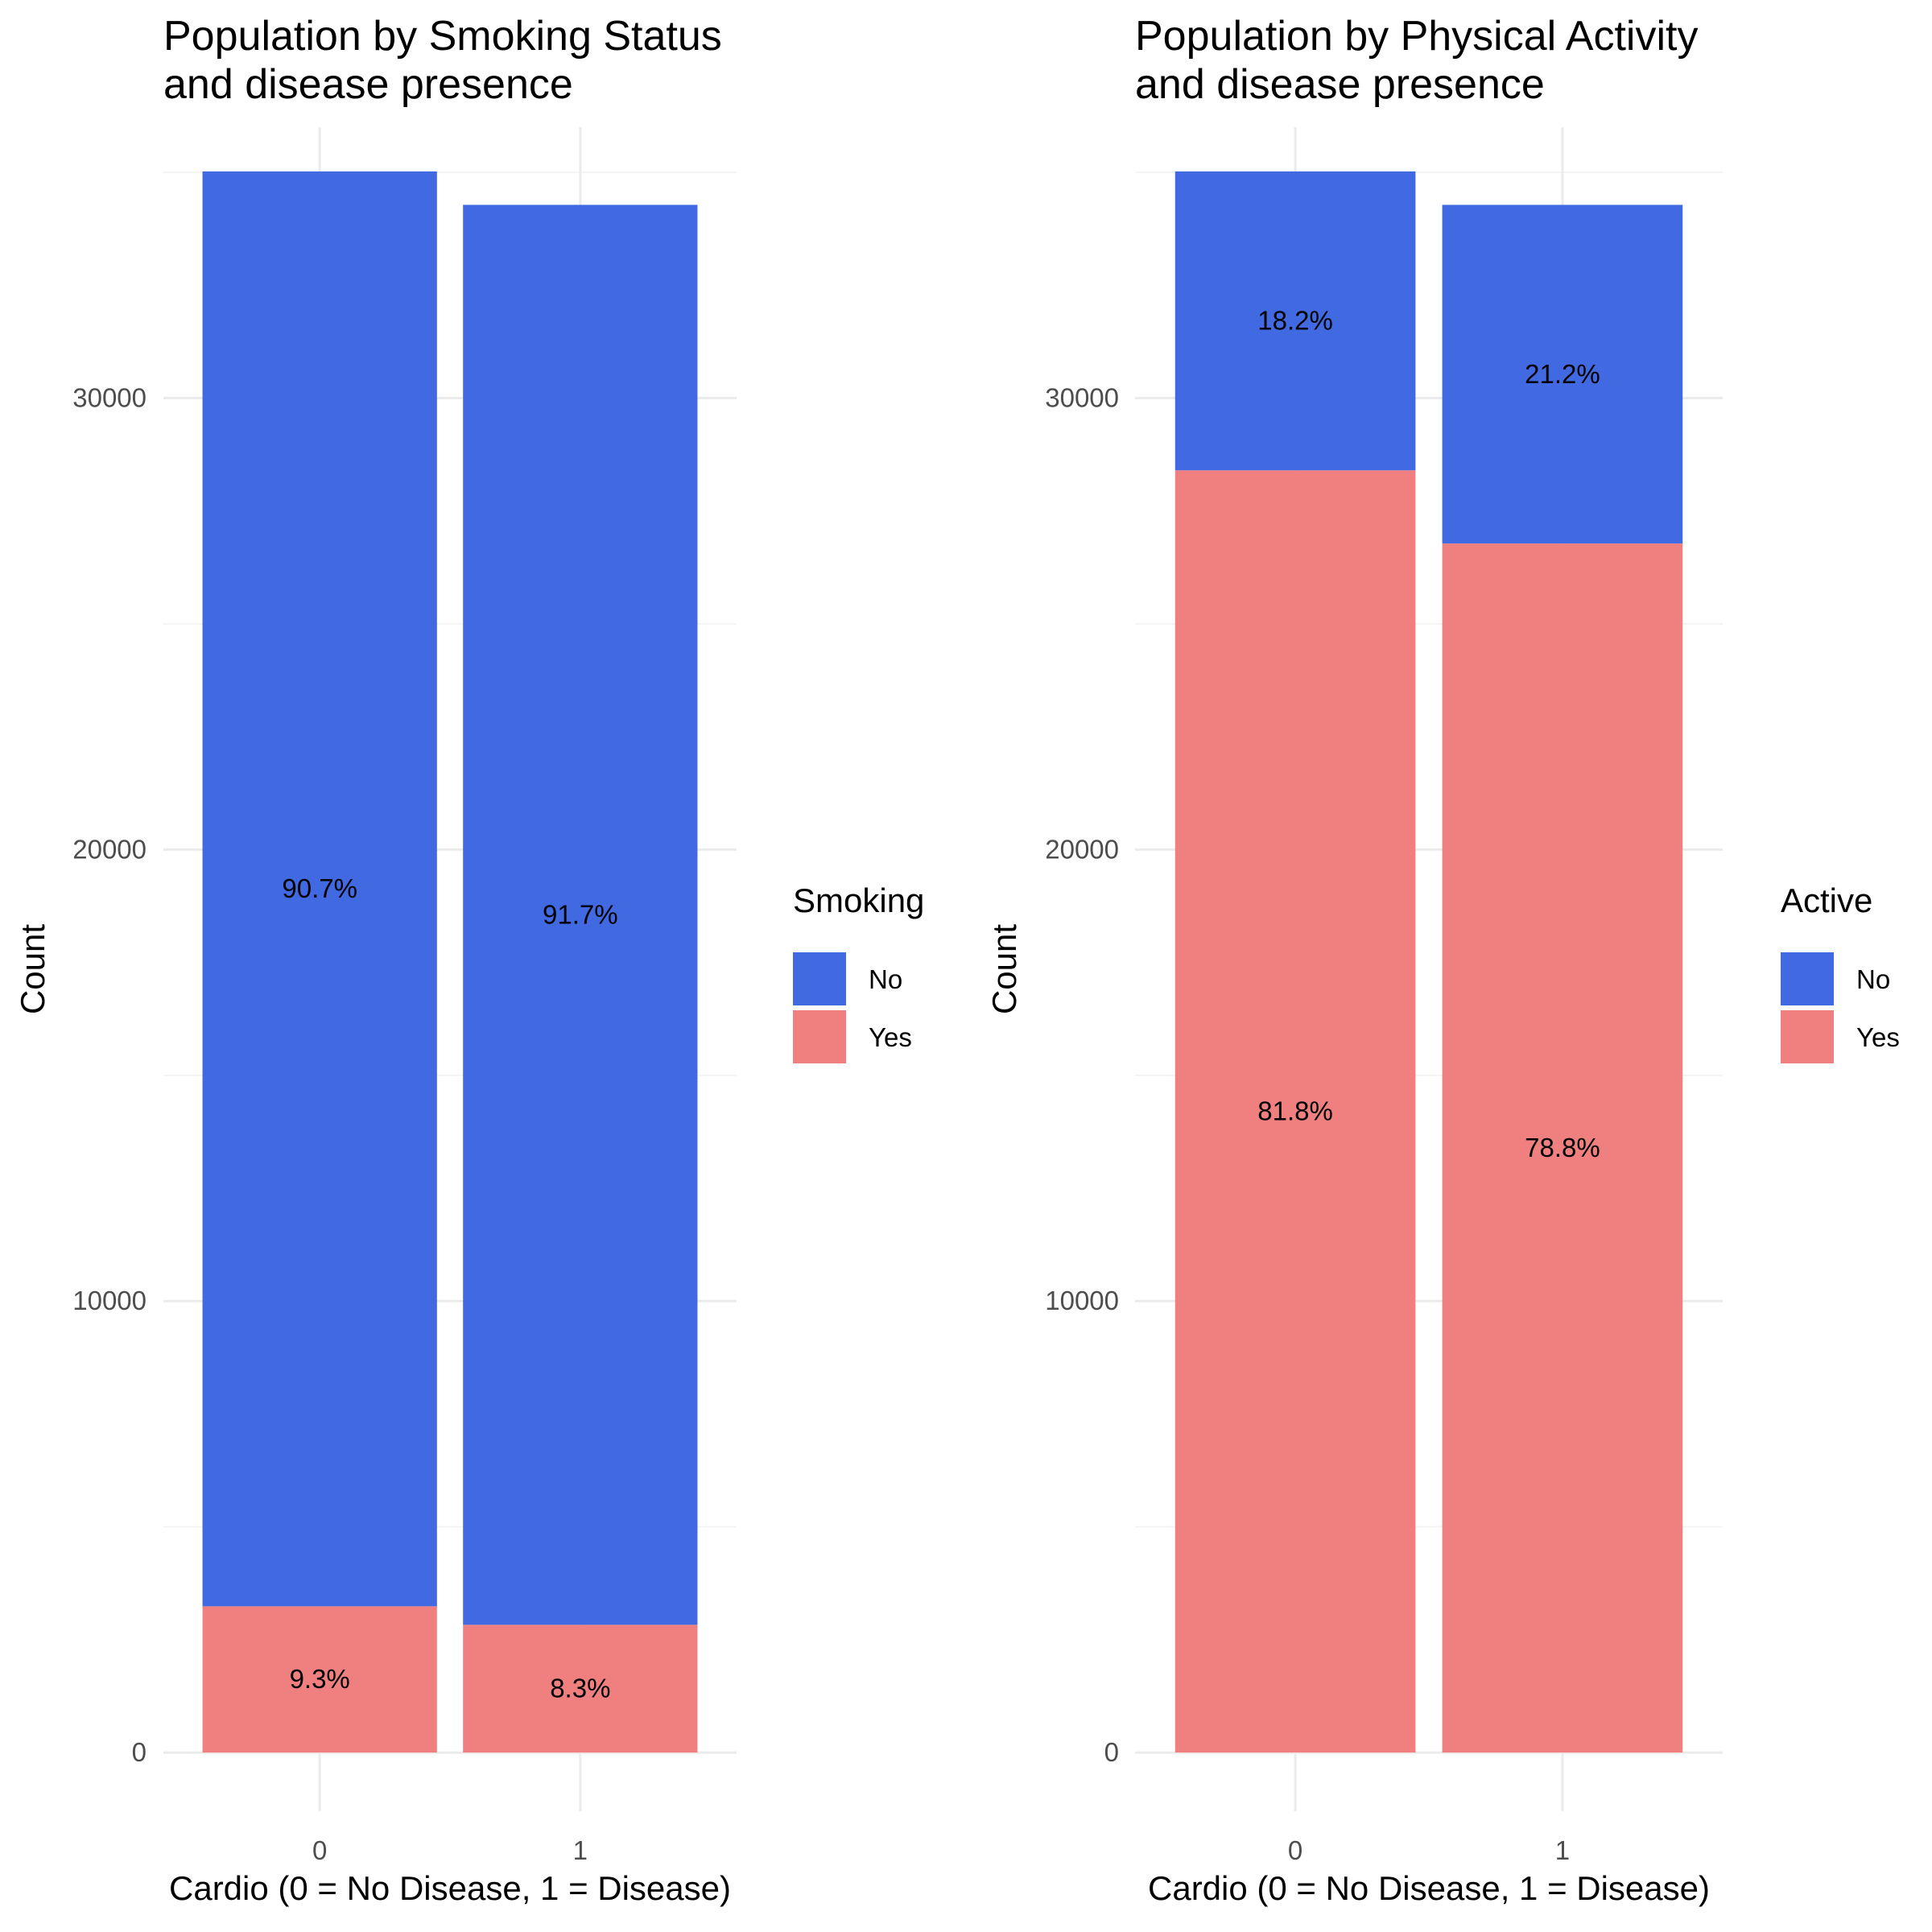 The image size is (1932, 1932). Describe the element at coordinates (1840, 972) in the screenshot. I see `legend: Active No Yes` at that location.